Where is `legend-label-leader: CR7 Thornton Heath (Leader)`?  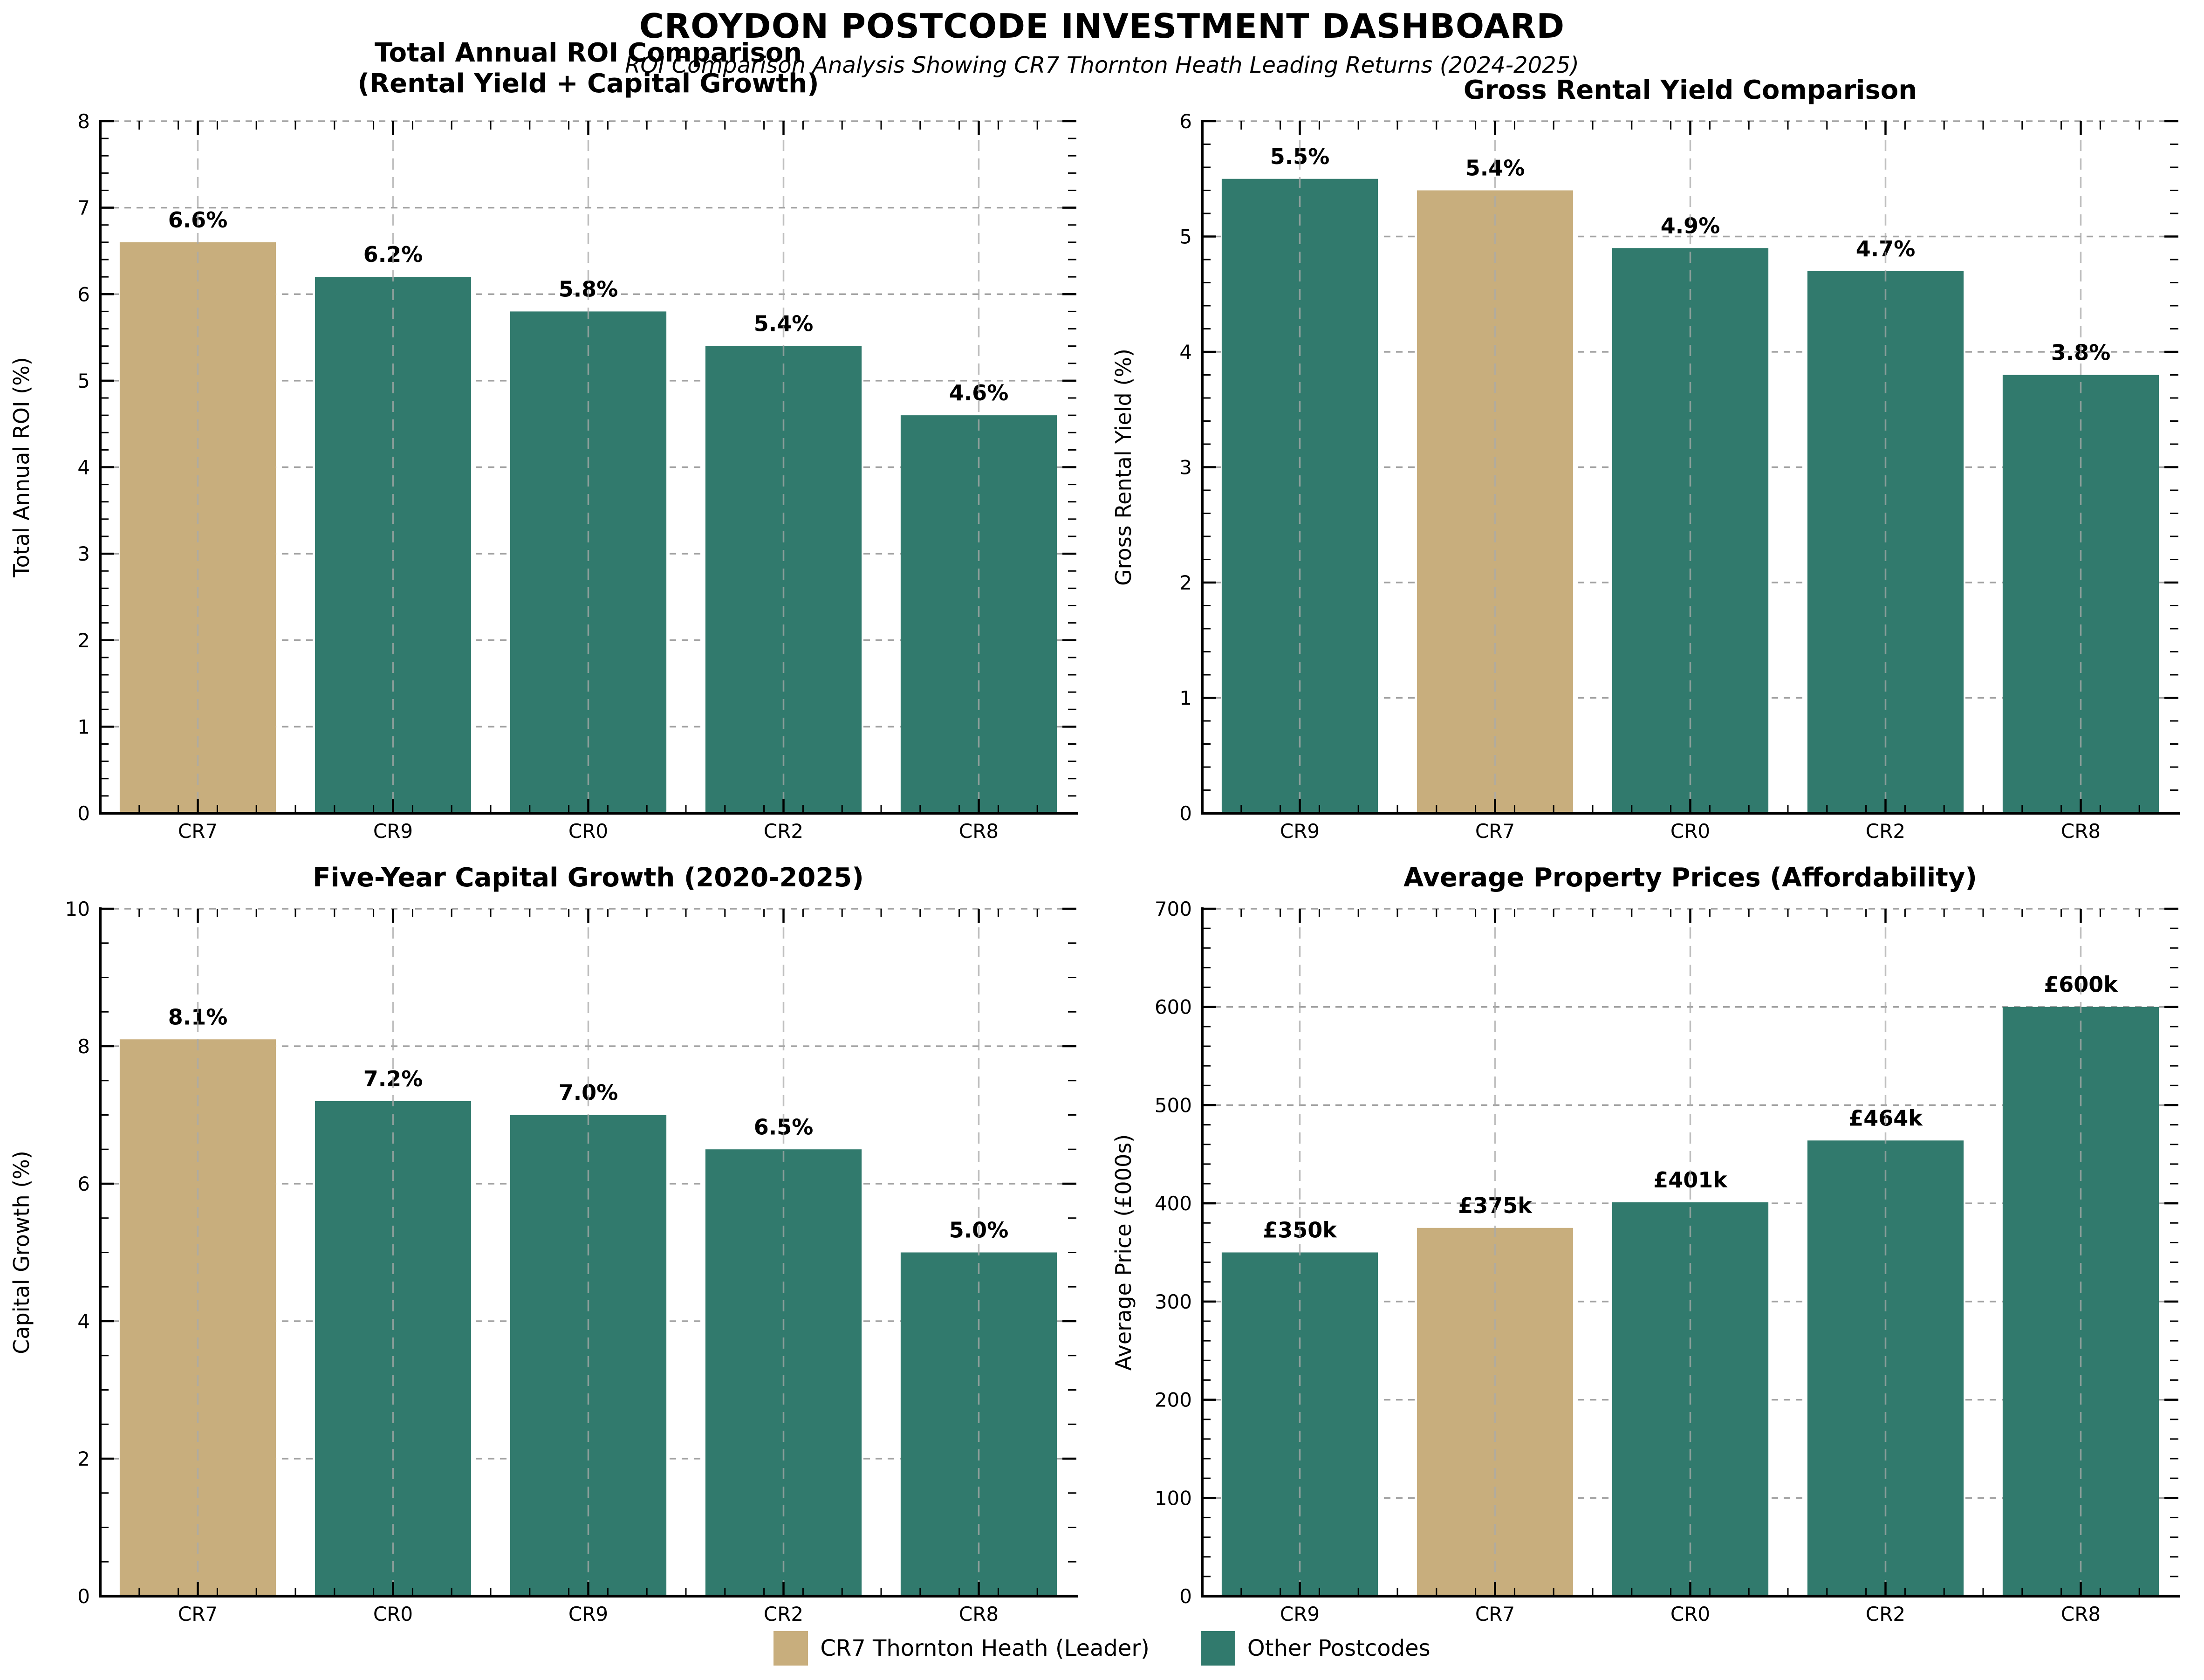 legend-label-leader: CR7 Thornton Heath (Leader) is located at coordinates (985, 1648).